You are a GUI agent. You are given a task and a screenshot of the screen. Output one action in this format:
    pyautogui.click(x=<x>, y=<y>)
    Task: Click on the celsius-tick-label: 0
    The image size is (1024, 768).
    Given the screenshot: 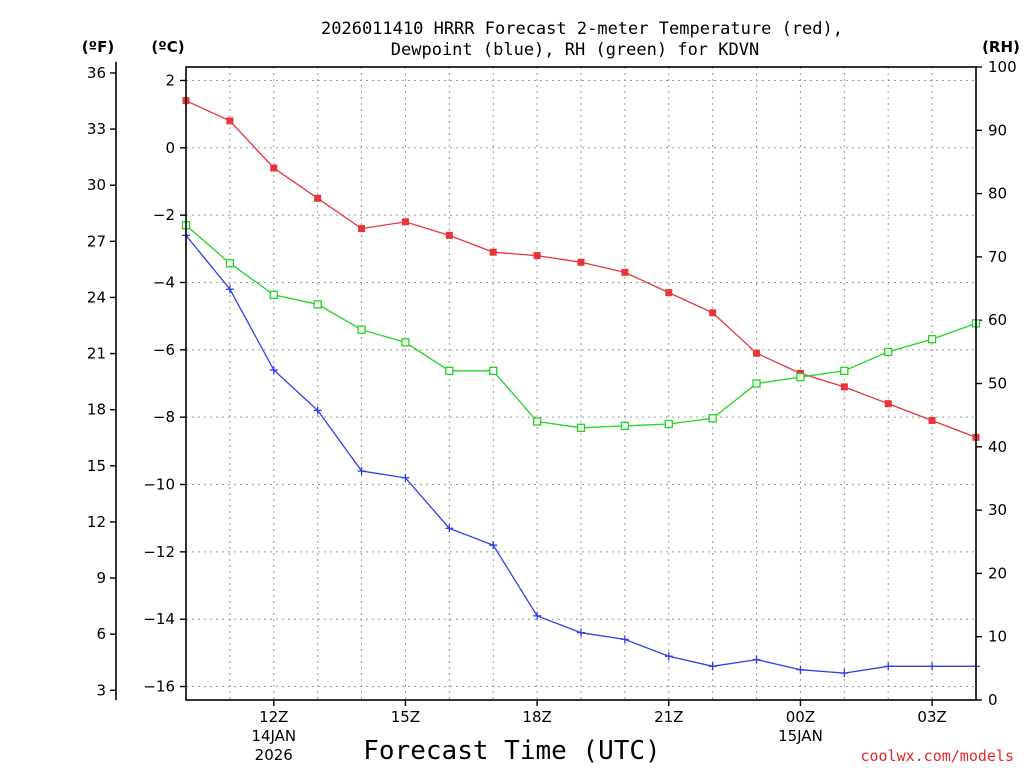 What is the action you would take?
    pyautogui.click(x=170, y=148)
    